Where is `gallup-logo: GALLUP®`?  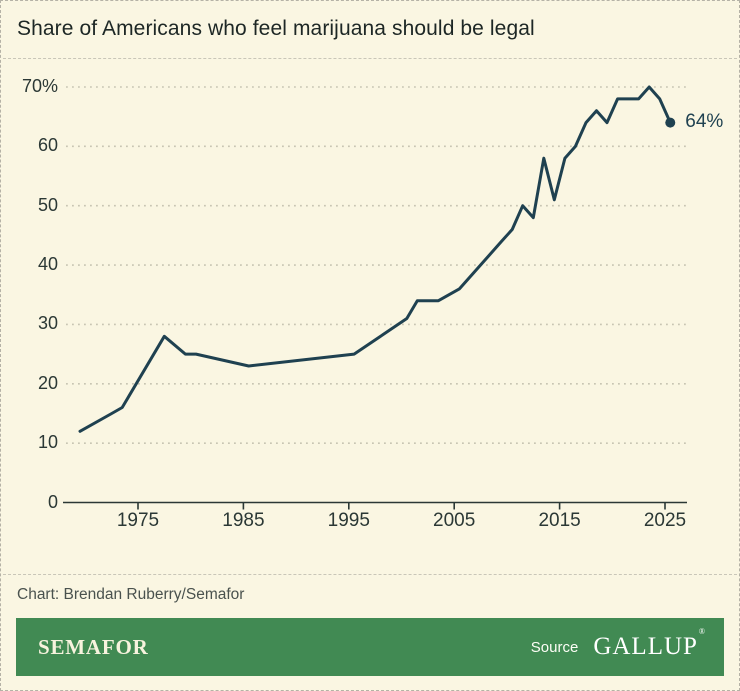 gallup-logo: GALLUP® is located at coordinates (649, 644).